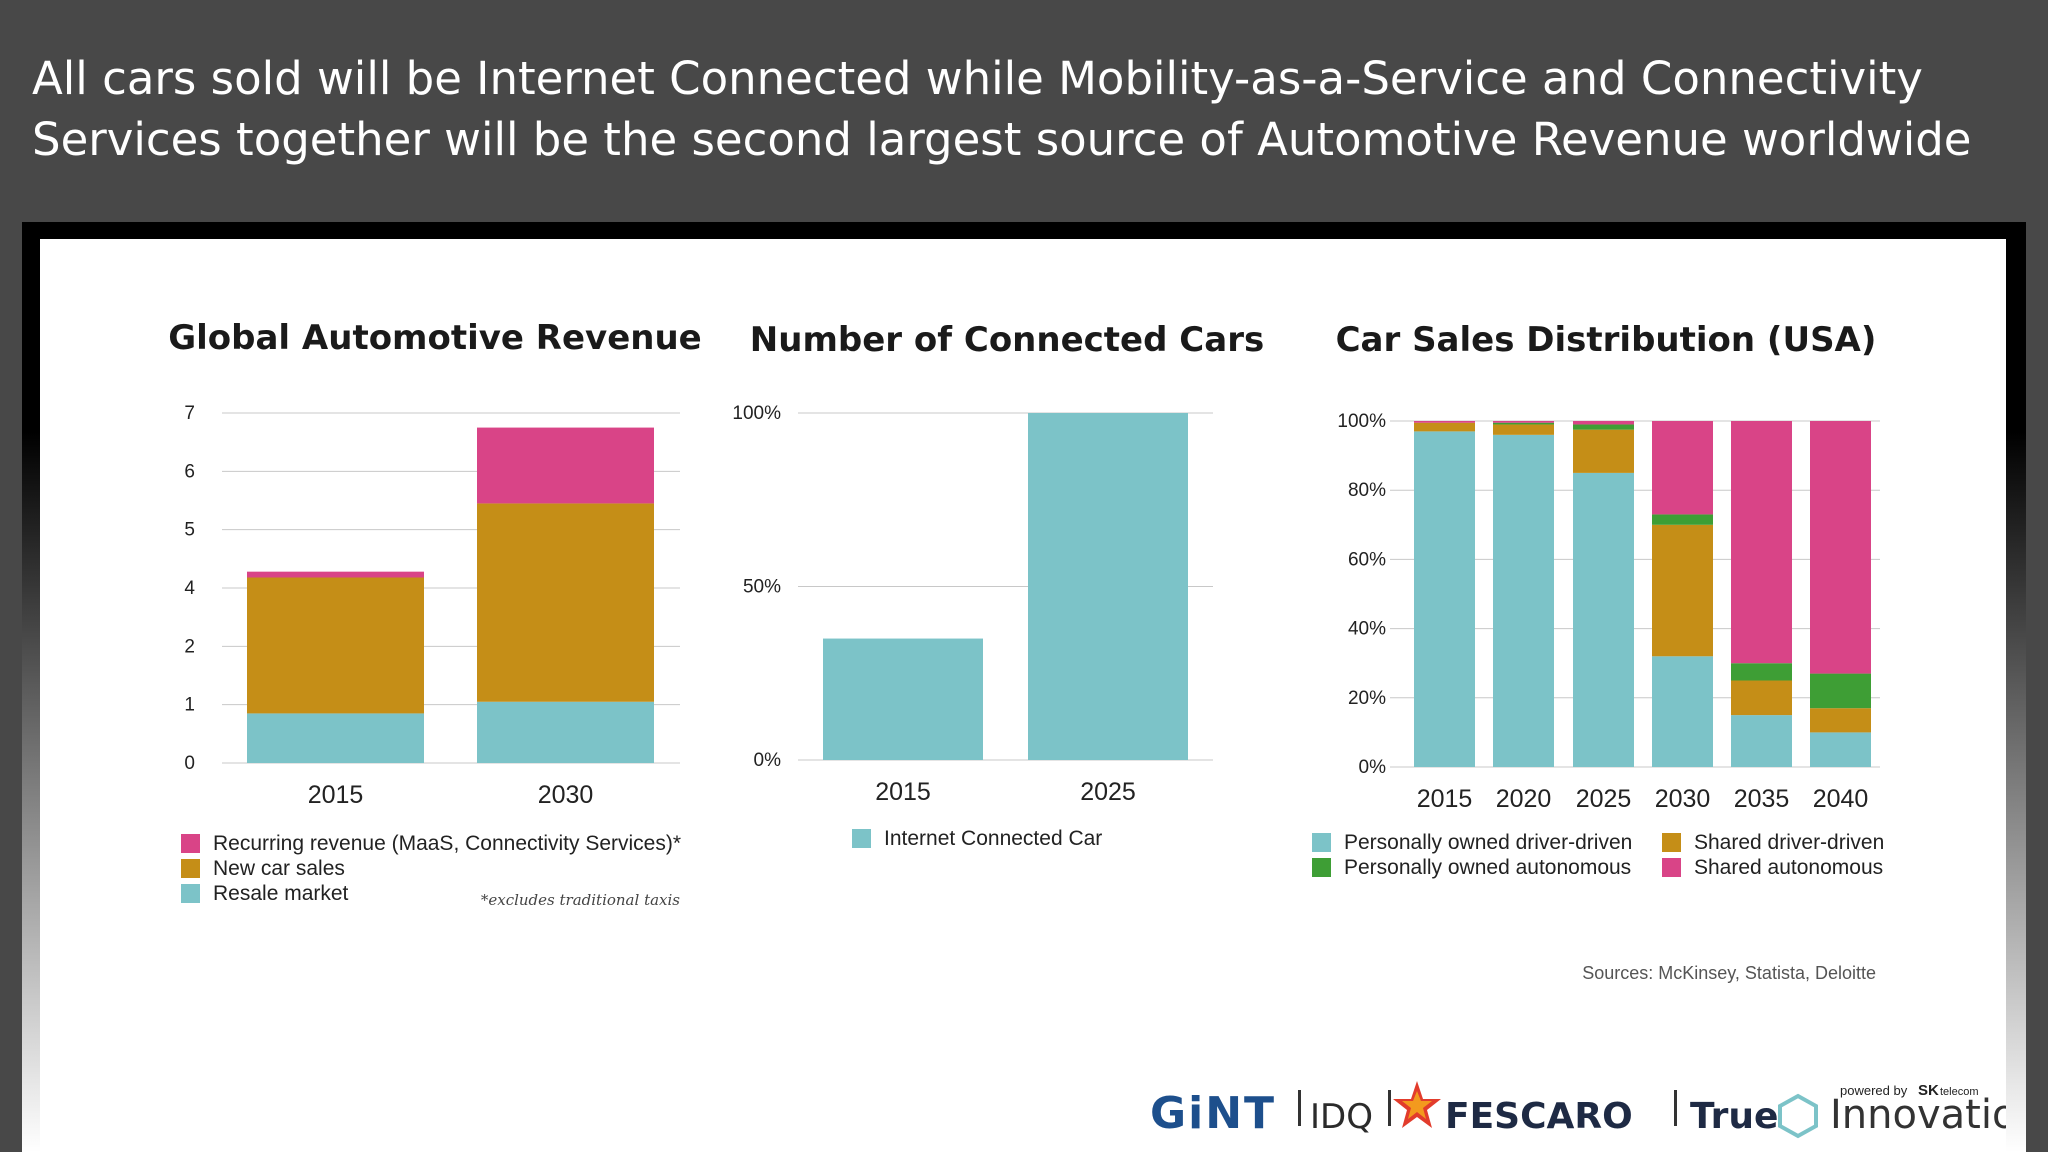 The width and height of the screenshot is (2048, 1152). Describe the element at coordinates (189, 471) in the screenshot. I see `y-tick-label: 6` at that location.